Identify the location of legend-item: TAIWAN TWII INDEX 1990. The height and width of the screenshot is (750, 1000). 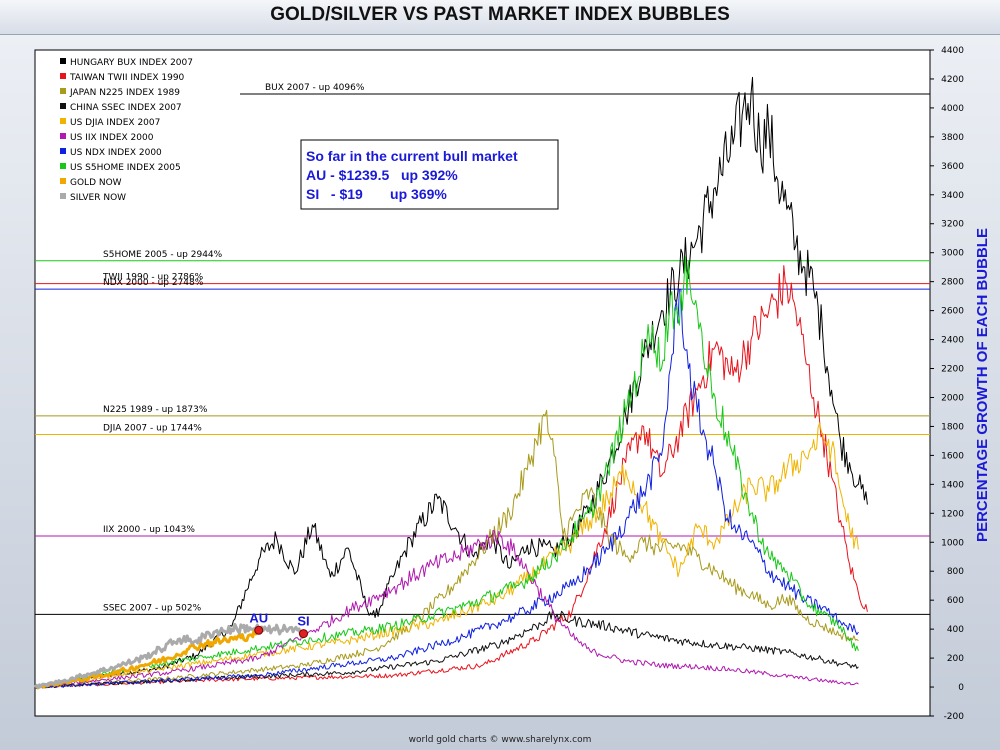
(127, 78).